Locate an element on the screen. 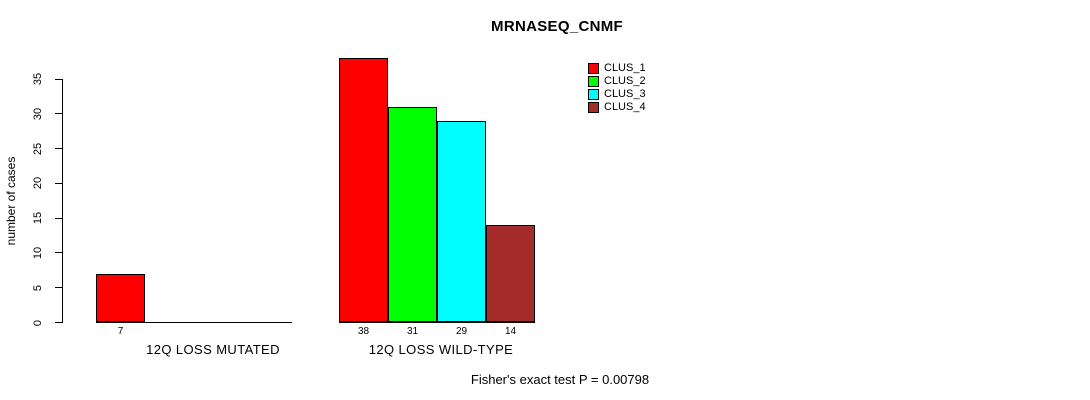 Image resolution: width=1090 pixels, height=400 pixels. footnote-text: Fisher's exact test P = 0.00798 is located at coordinates (560, 379).